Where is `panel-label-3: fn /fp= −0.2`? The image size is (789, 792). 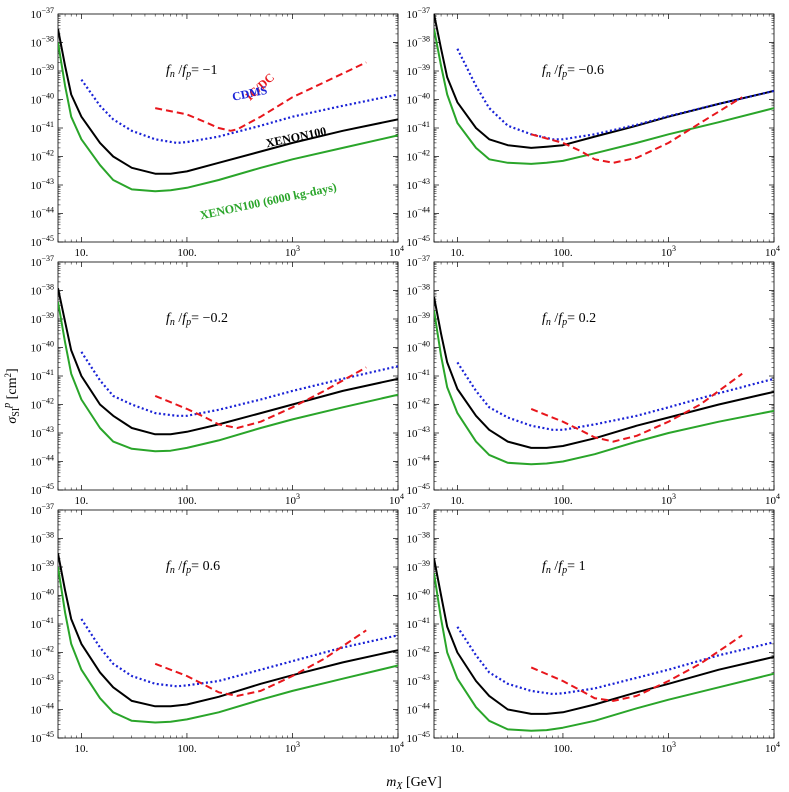 panel-label-3: fn /fp= −0.2 is located at coordinates (197, 319).